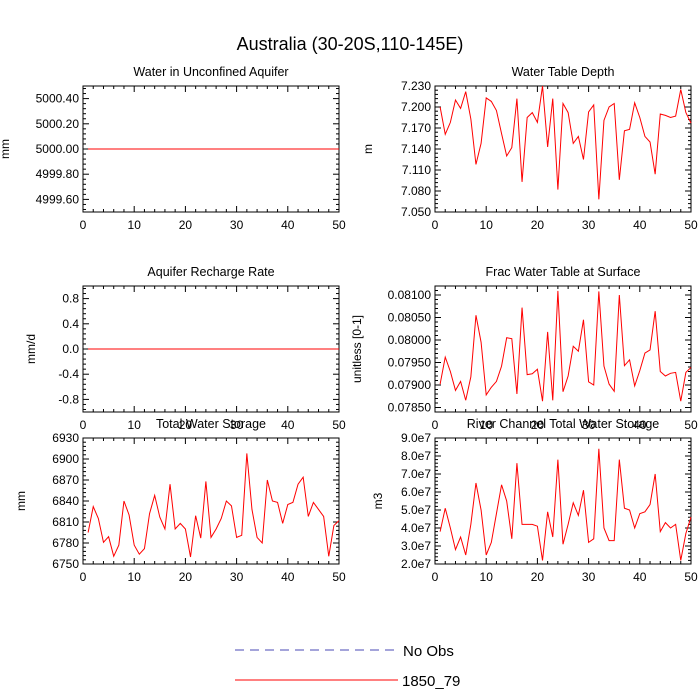 The height and width of the screenshot is (700, 700). I want to click on y-tick-label: 9.0e7, so click(416, 438).